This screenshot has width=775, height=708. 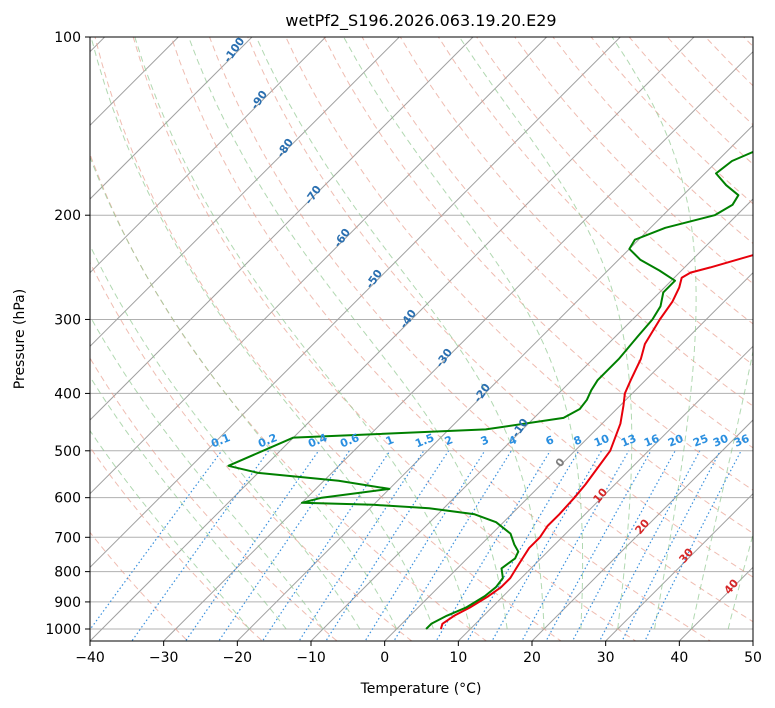 What do you see at coordinates (238, 658) in the screenshot?
I see `x-tick-label: −20` at bounding box center [238, 658].